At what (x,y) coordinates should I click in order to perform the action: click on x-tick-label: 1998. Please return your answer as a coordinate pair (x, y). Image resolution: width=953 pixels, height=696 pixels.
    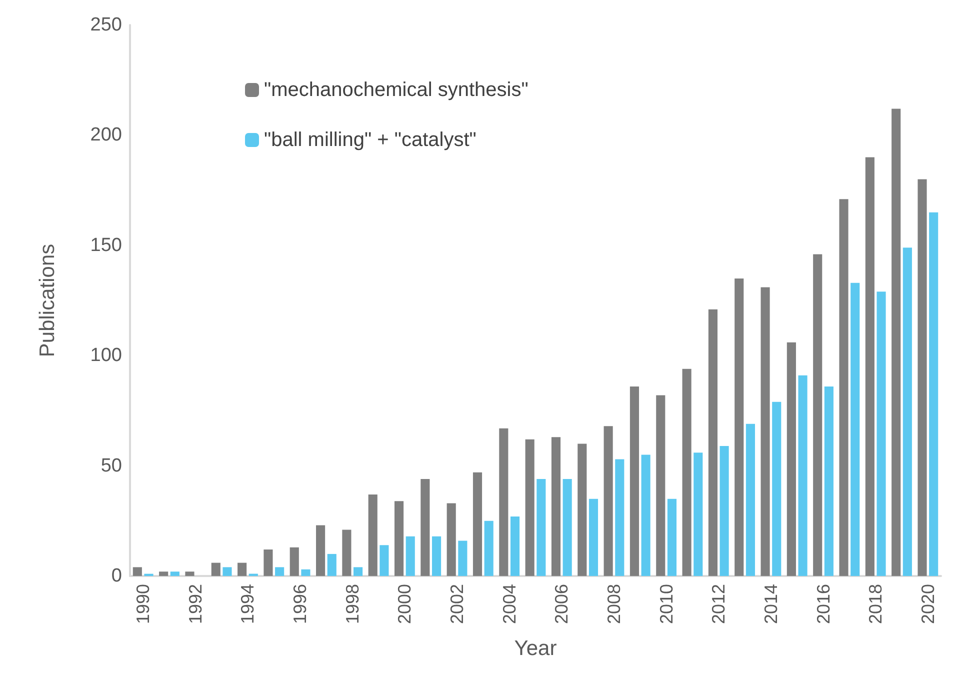
    Looking at the image, I should click on (352, 604).